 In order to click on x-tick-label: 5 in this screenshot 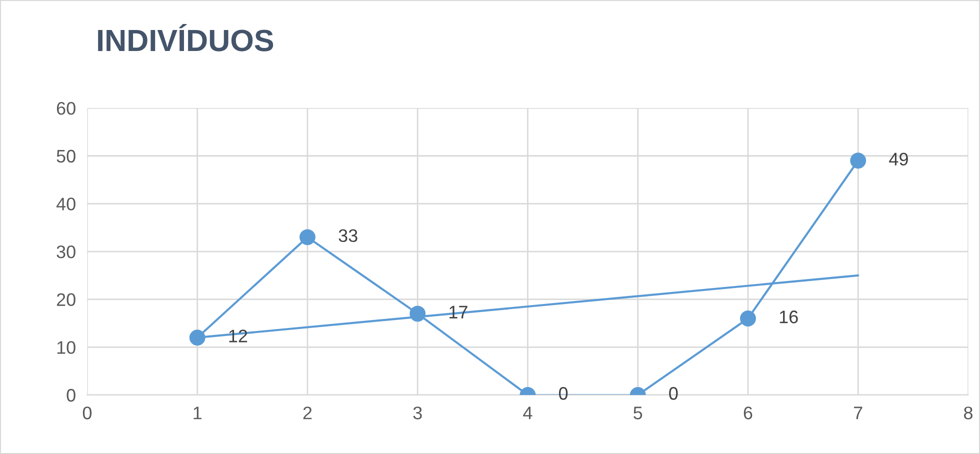, I will do `click(638, 413)`.